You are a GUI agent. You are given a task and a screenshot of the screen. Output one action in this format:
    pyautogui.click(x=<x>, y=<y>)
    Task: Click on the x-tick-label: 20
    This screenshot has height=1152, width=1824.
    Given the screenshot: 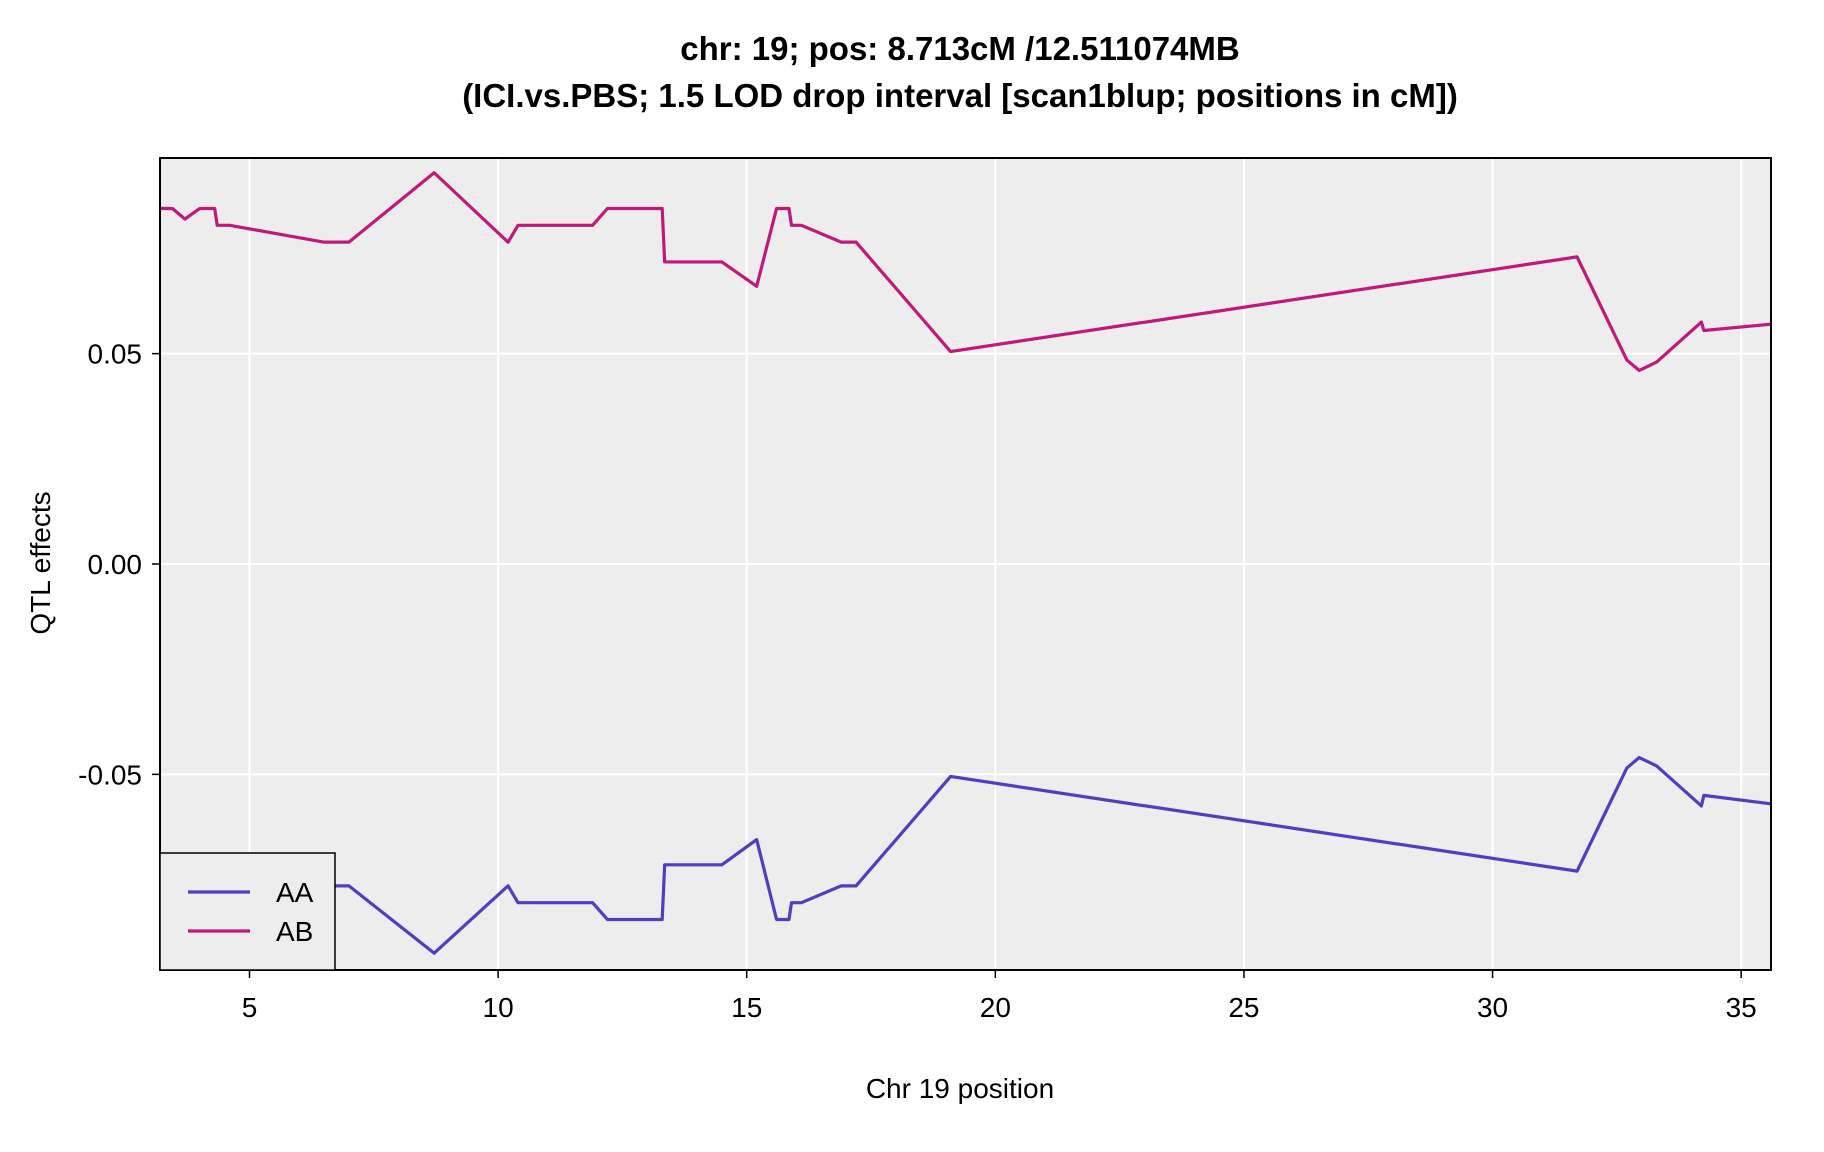 What is the action you would take?
    pyautogui.click(x=995, y=1007)
    